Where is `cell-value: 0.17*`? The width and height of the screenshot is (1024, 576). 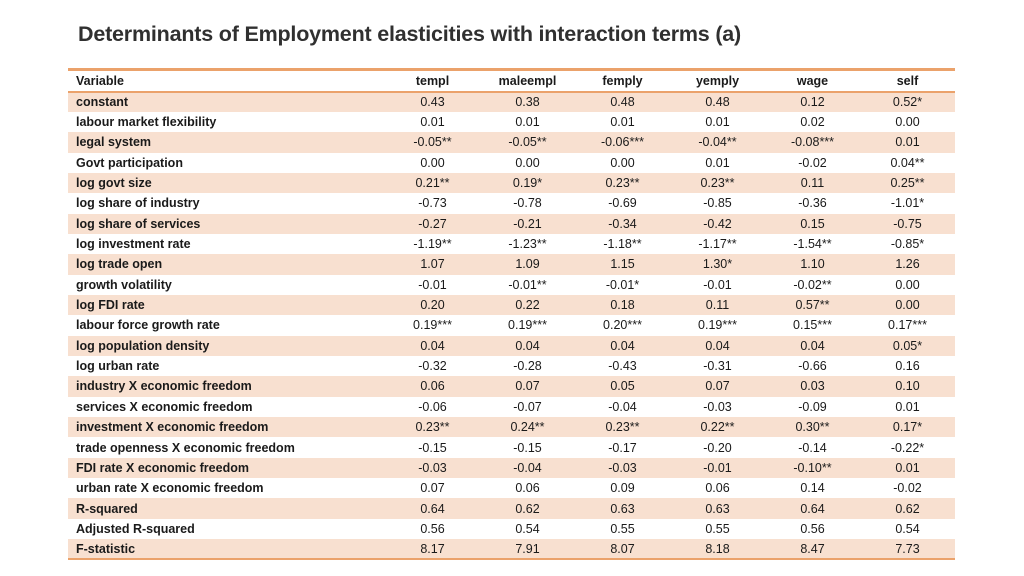
cell-value: 0.17* is located at coordinates (907, 427).